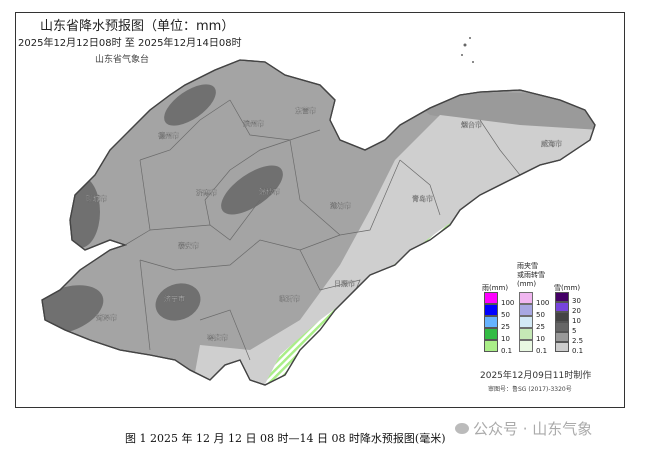 The width and height of the screenshot is (659, 454). What do you see at coordinates (344, 283) in the screenshot?
I see `city-label: 日照市` at bounding box center [344, 283].